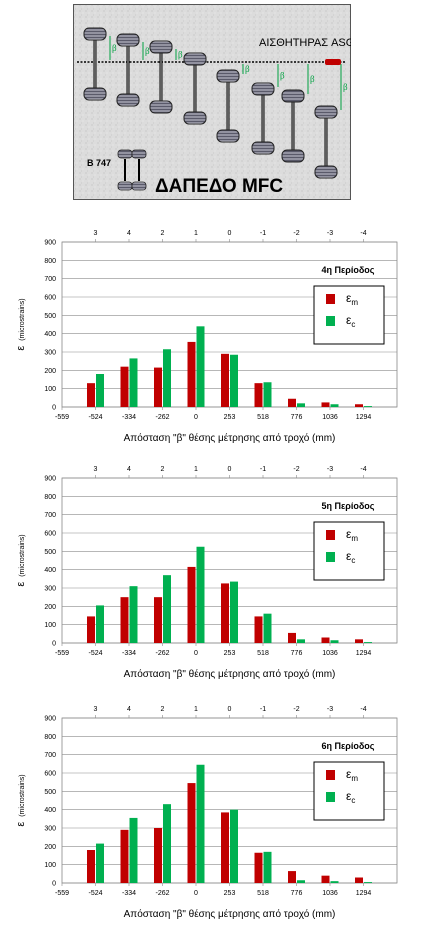 This screenshot has height=938, width=437. I want to click on x-tick-label: 0, so click(196, 653).